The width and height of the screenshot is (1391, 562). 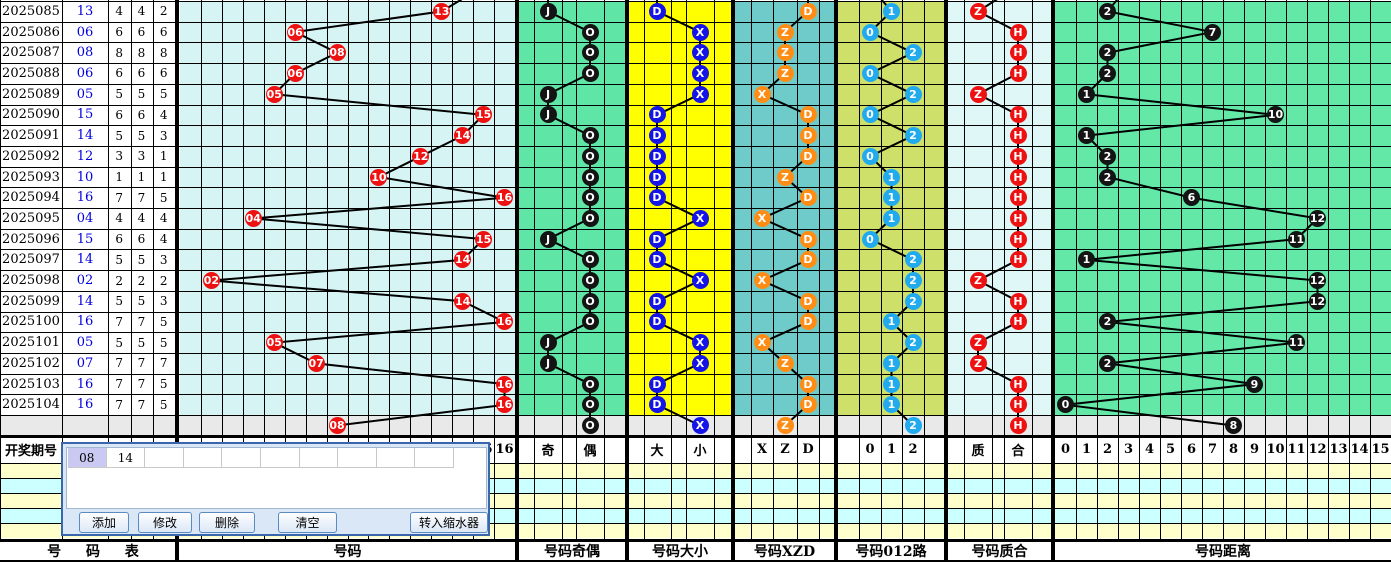 What do you see at coordinates (1170, 450) in the screenshot?
I see `distance-col-header: 5` at bounding box center [1170, 450].